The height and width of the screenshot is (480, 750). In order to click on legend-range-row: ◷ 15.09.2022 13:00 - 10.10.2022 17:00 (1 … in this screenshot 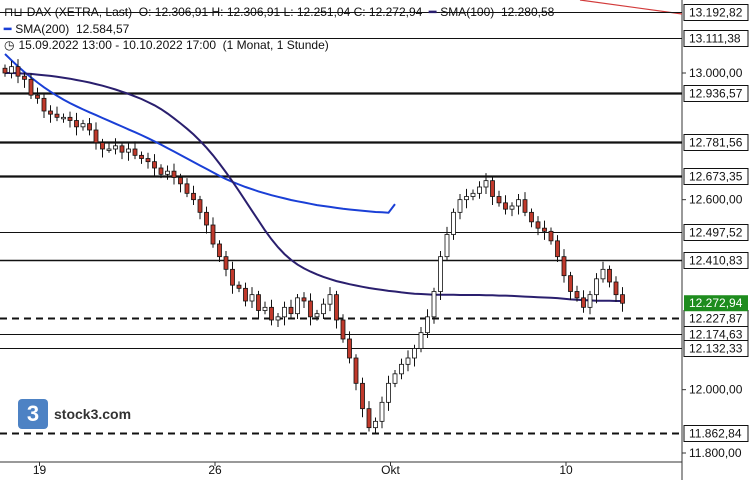, I will do `click(166, 45)`.